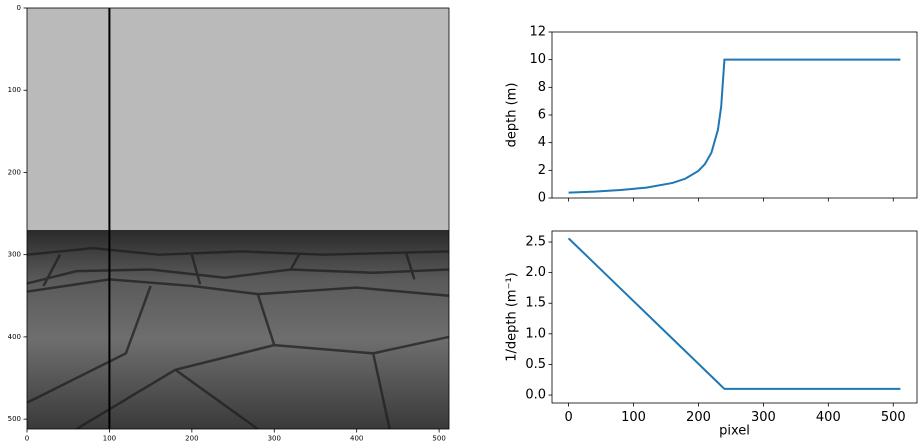 Image resolution: width=921 pixels, height=444 pixels. Describe the element at coordinates (734, 431) in the screenshot. I see `x-axis-label: pixel` at that location.